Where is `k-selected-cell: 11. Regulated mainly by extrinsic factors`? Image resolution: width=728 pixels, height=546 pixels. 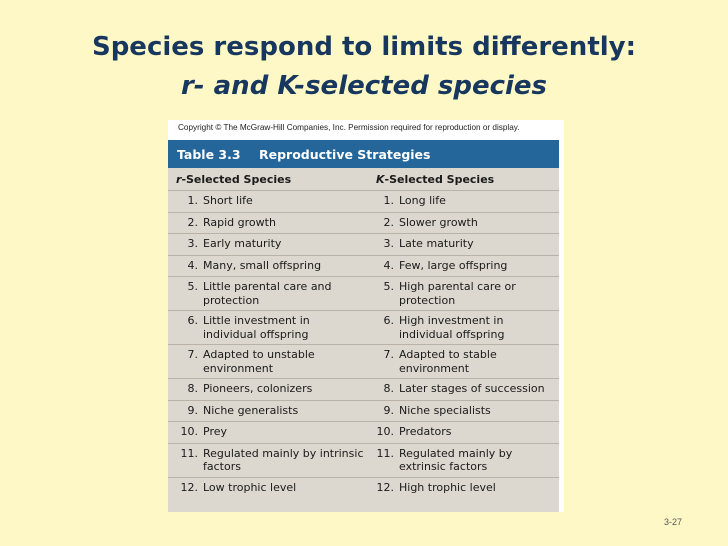
k-selected-cell: 11. Regulated mainly by extrinsic factors is located at coordinates (461, 460).